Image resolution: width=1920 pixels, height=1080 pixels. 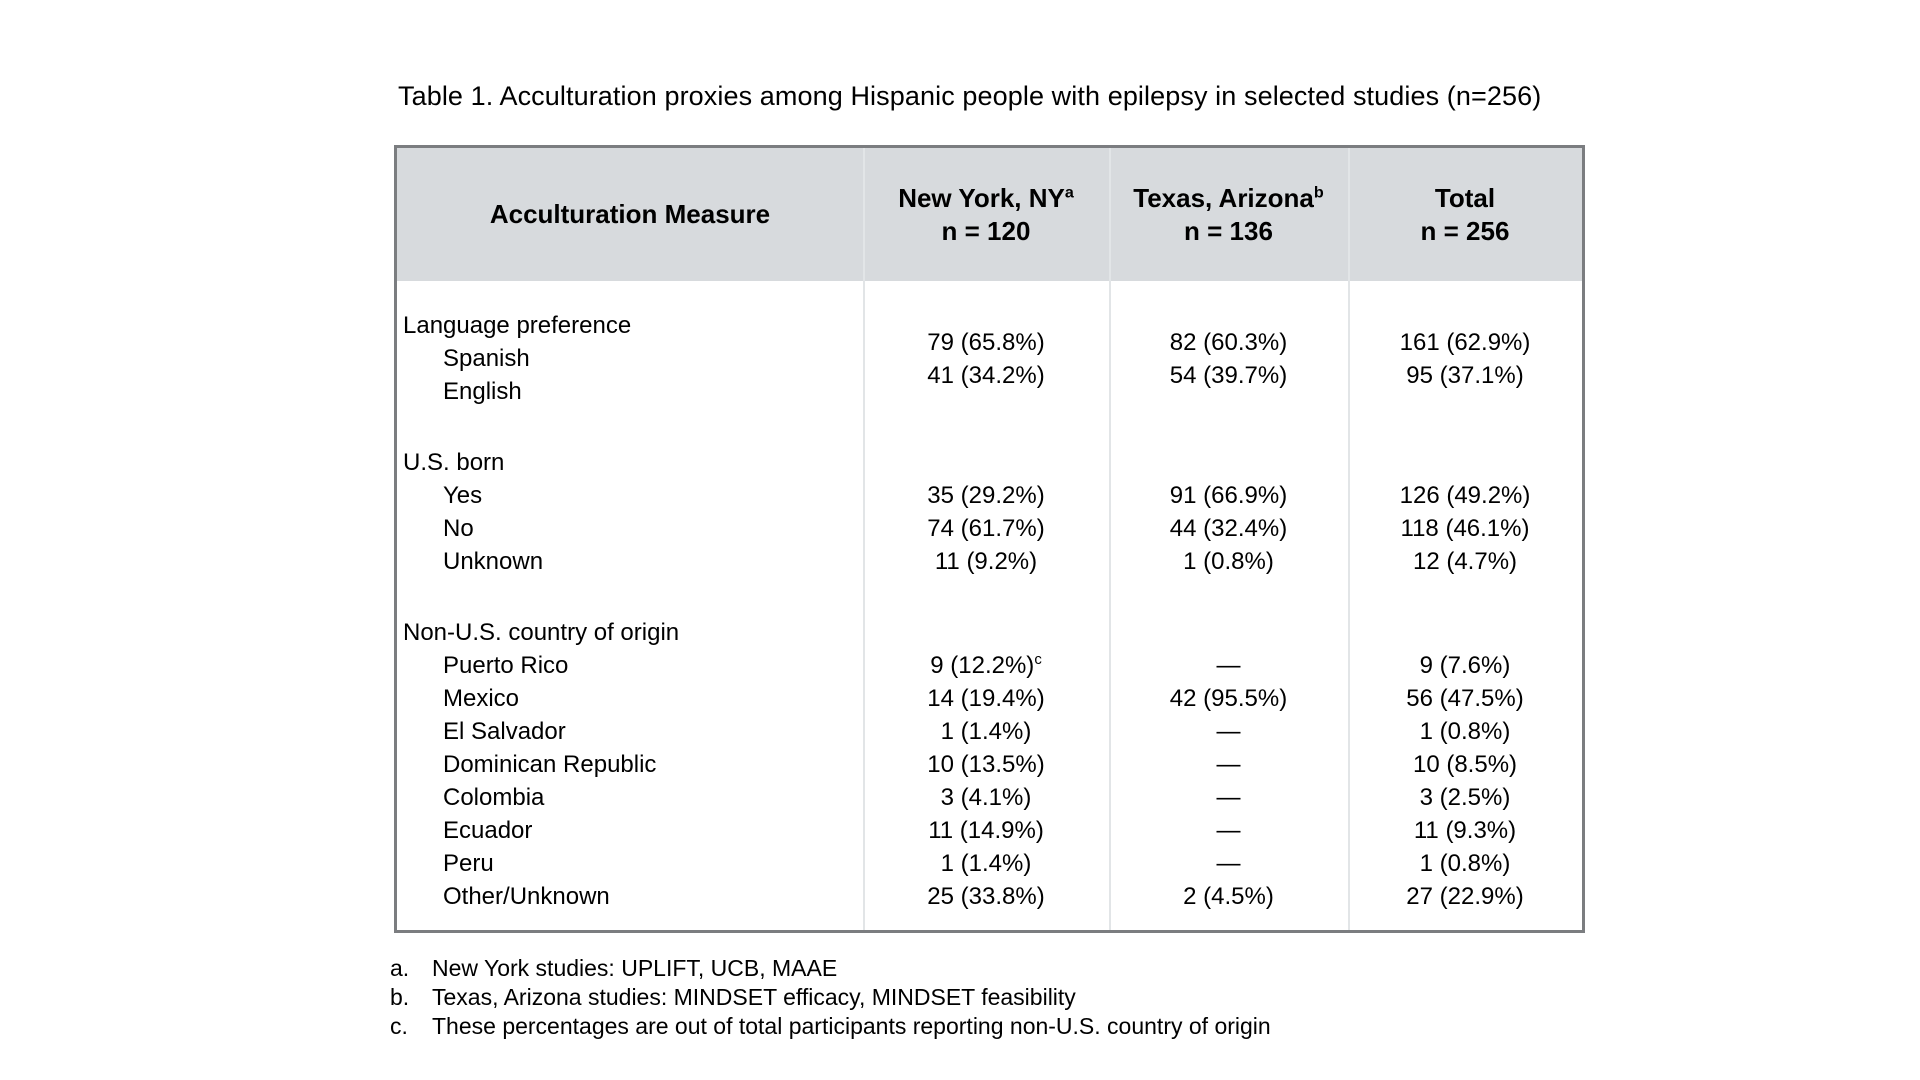 What do you see at coordinates (986, 797) in the screenshot?
I see `value-cell-ny: 3 (4.1%)` at bounding box center [986, 797].